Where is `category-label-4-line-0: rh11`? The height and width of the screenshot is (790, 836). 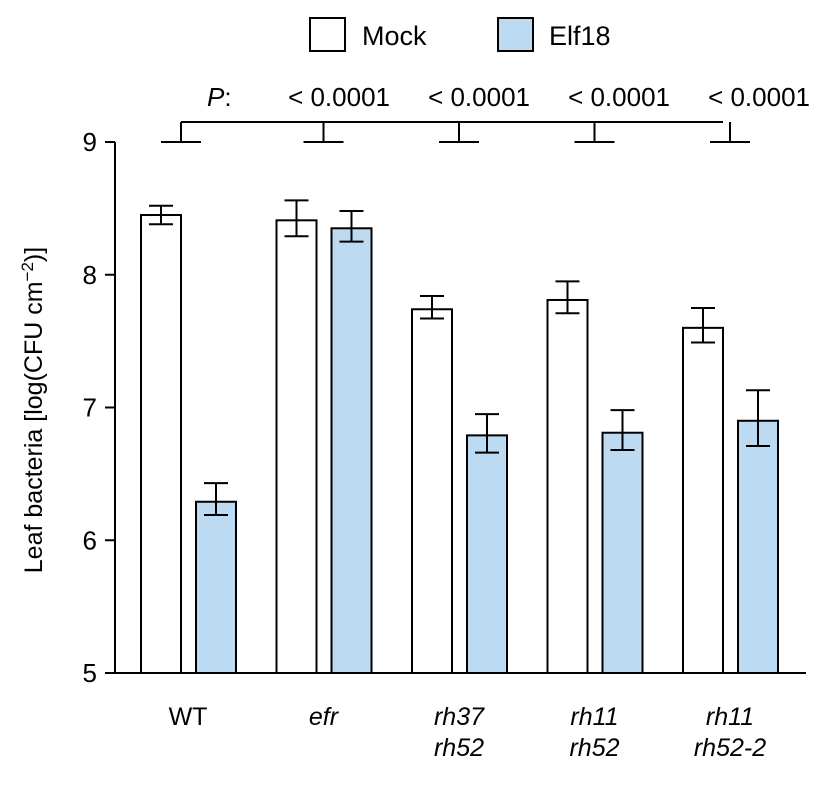 category-label-4-line-0: rh11 is located at coordinates (730, 717).